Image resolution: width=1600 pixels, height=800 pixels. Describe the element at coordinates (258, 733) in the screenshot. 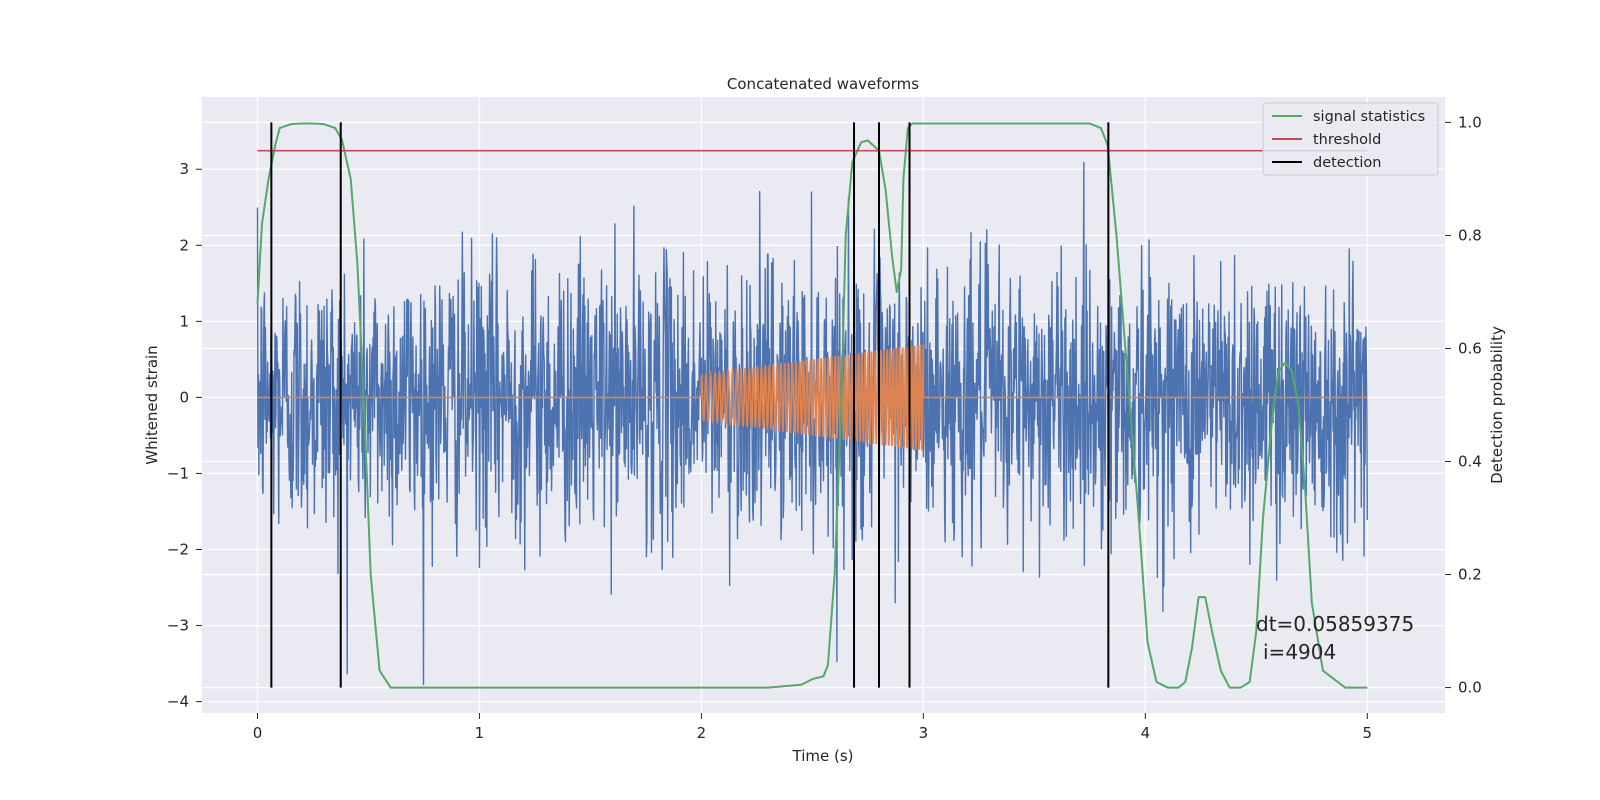

I see `x-tick-label: 0` at that location.